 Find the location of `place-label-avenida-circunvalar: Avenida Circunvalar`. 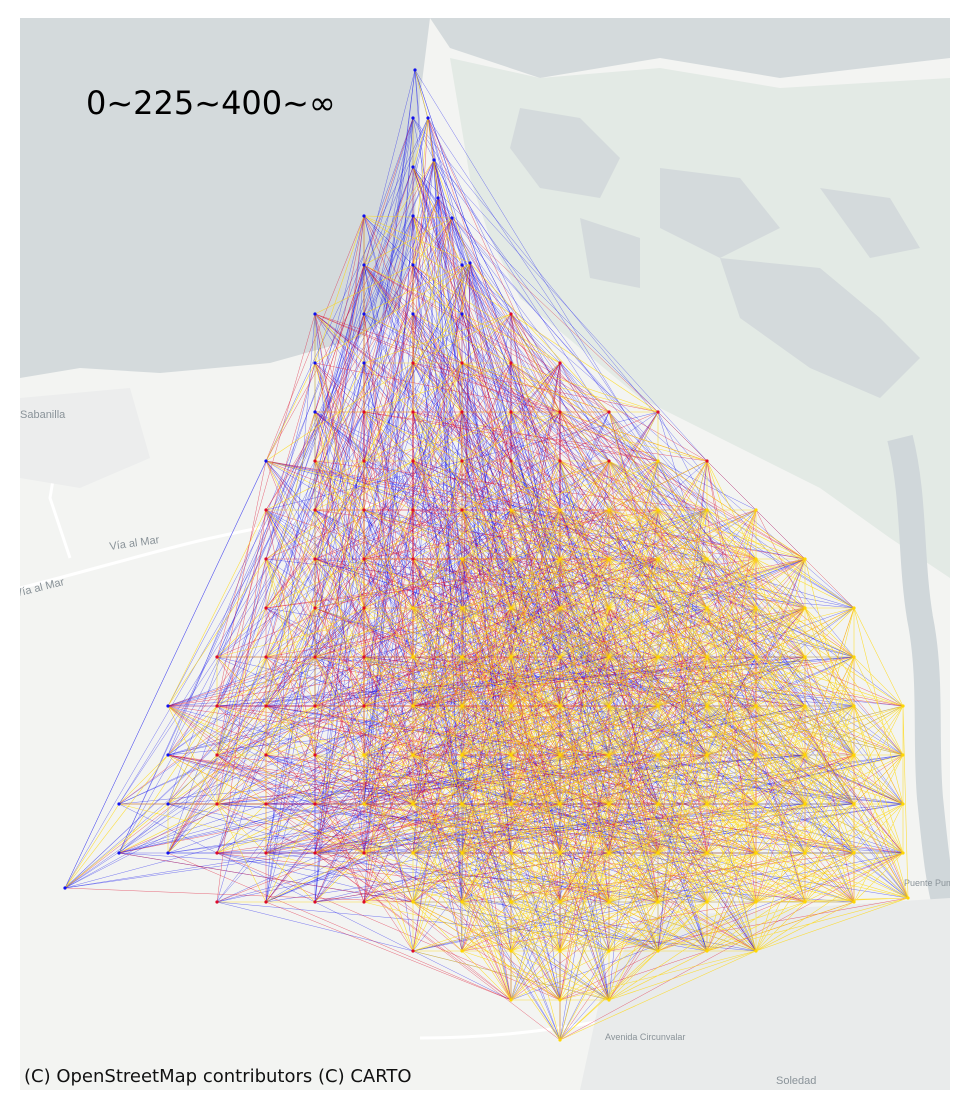

place-label-avenida-circunvalar: Avenida Circunvalar is located at coordinates (645, 1037).